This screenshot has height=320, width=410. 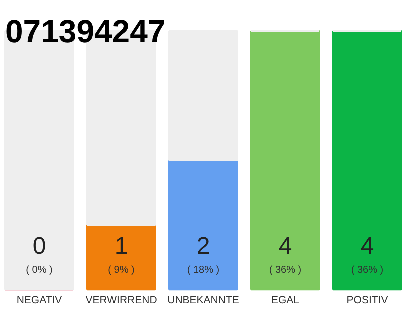 I want to click on annotation: ( 18% ), so click(x=203, y=270).